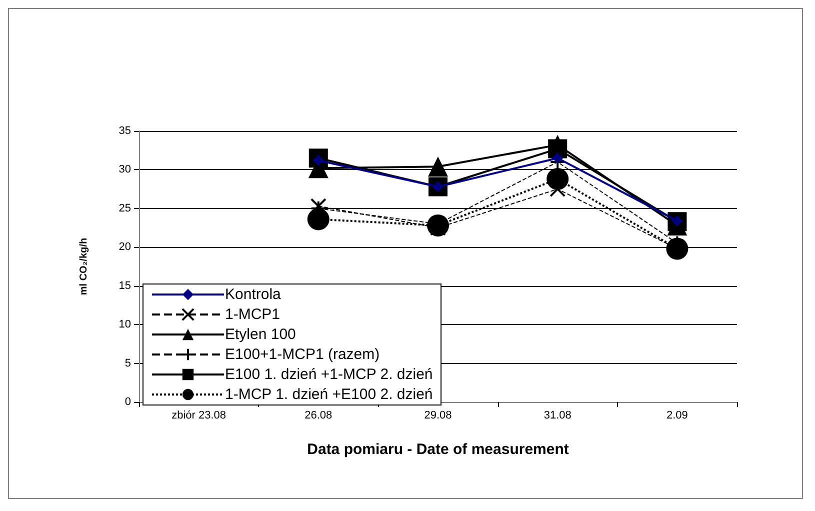  Describe the element at coordinates (302, 354) in the screenshot. I see `legend-label: E100+1-MCP1 (razem)` at that location.